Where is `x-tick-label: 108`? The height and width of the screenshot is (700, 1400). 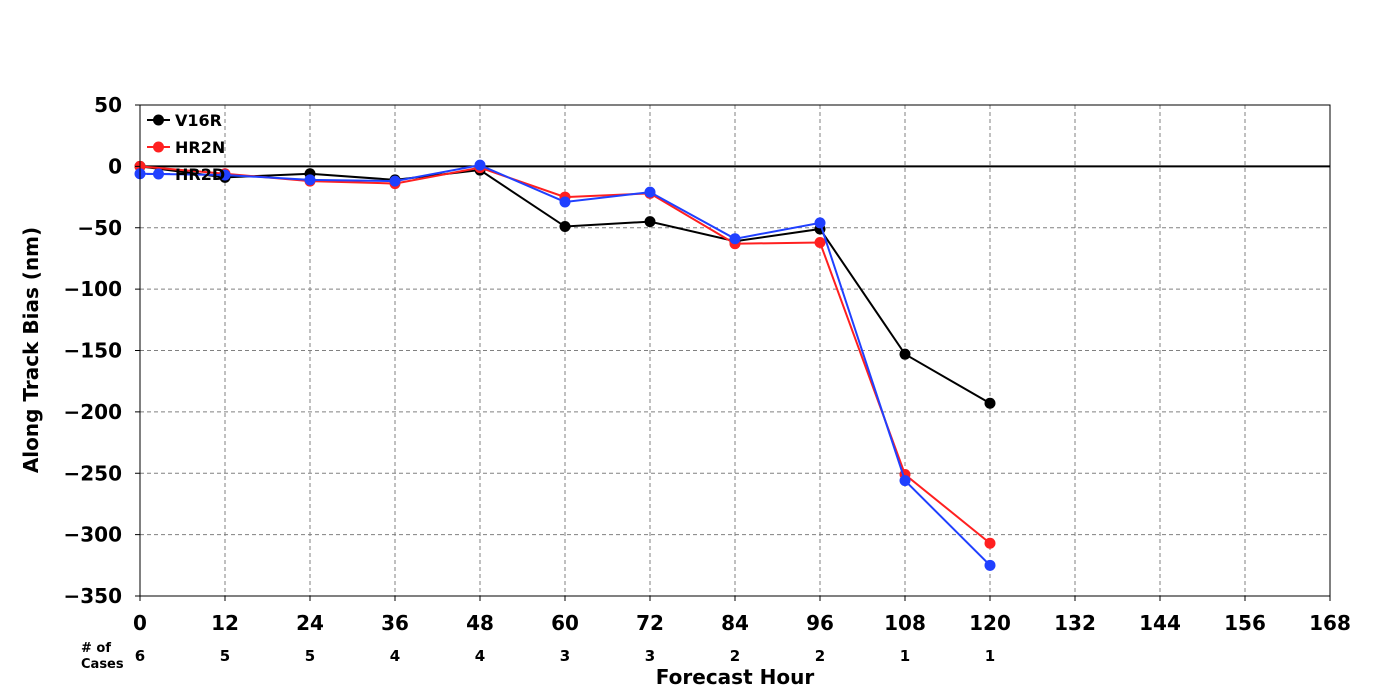 x-tick-label: 108 is located at coordinates (905, 623).